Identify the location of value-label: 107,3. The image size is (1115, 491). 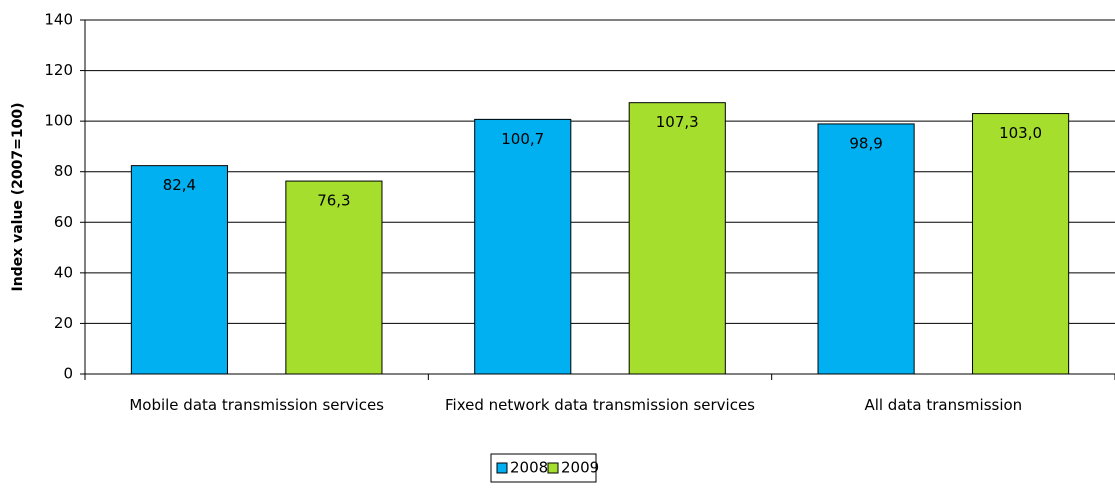
(677, 122).